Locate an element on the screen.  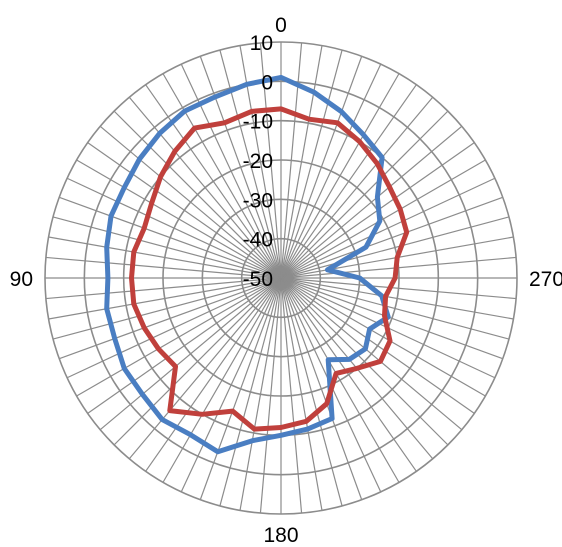
radial-tick-label: -50 is located at coordinates (258, 279).